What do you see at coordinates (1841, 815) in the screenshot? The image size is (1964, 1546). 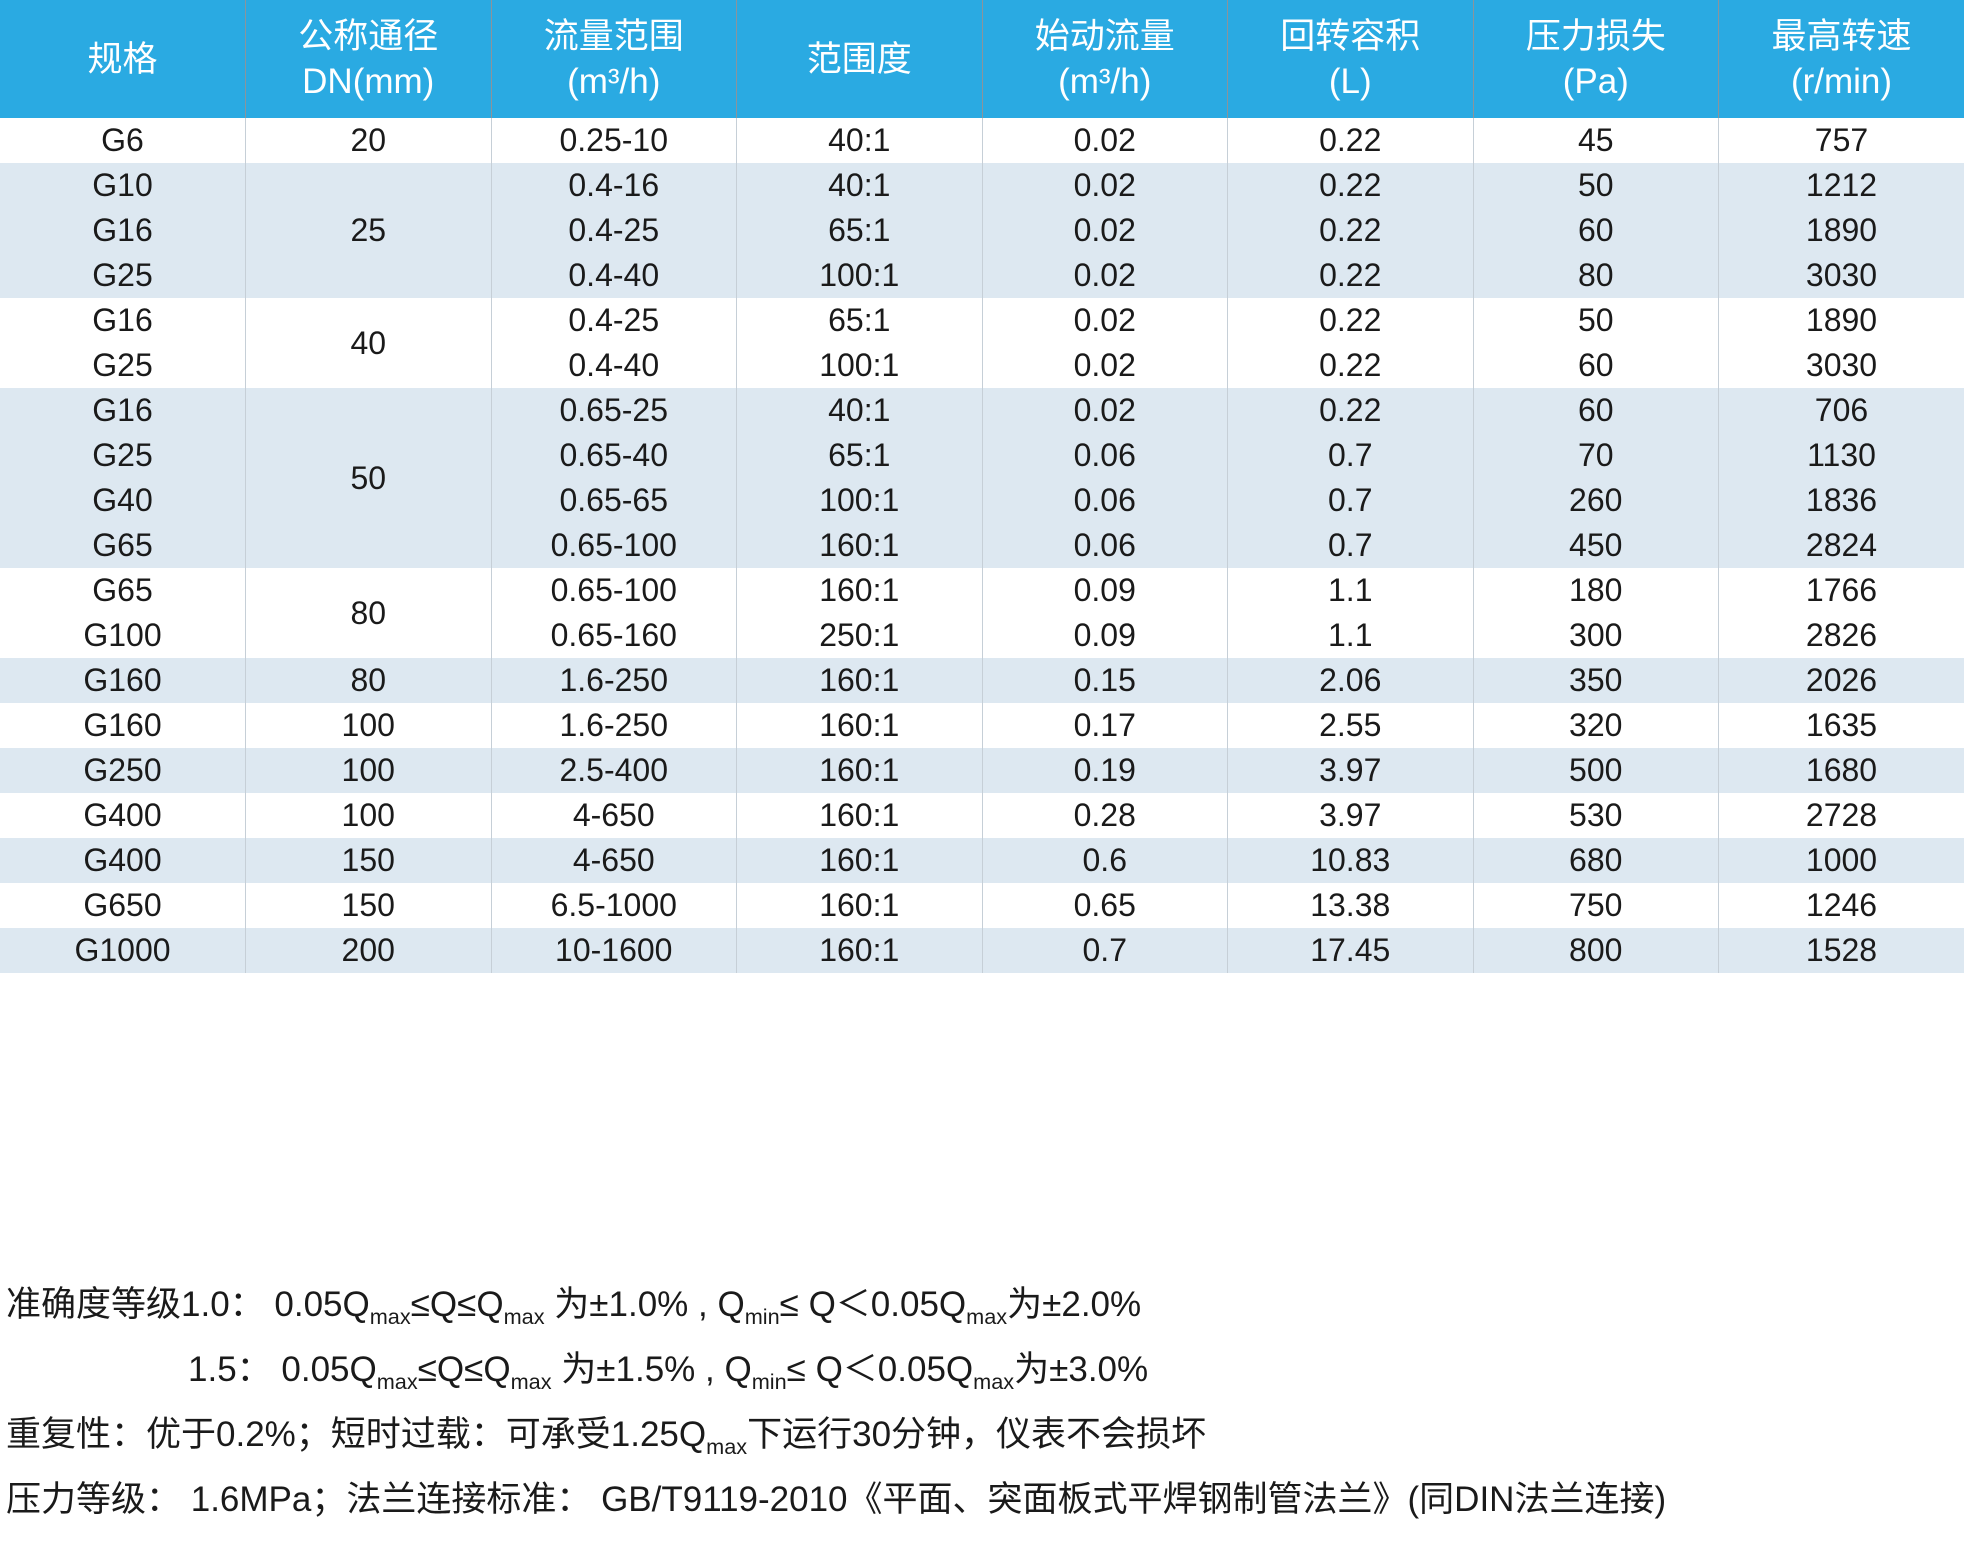 I see `cell-max-speed: 2728` at bounding box center [1841, 815].